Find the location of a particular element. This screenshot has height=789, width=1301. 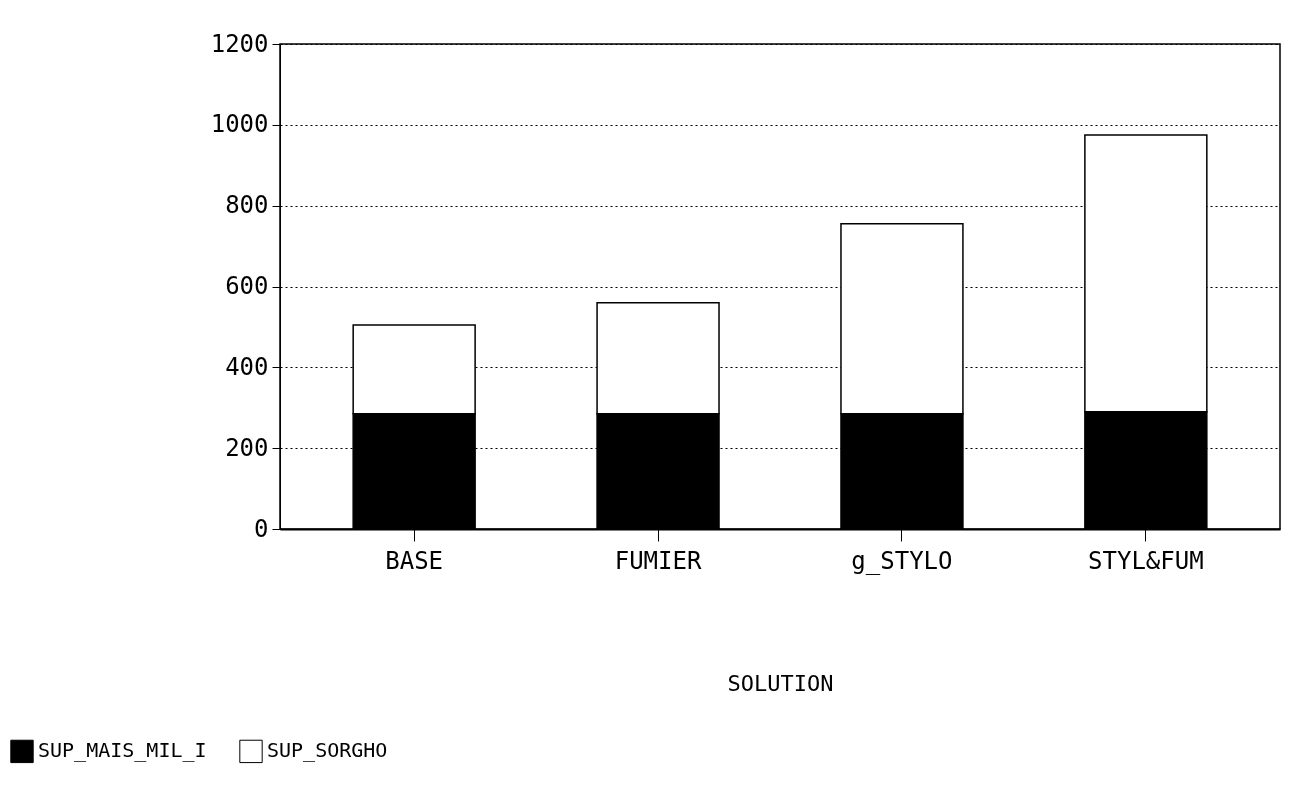

x-tick-label: FUMIER is located at coordinates (658, 560).